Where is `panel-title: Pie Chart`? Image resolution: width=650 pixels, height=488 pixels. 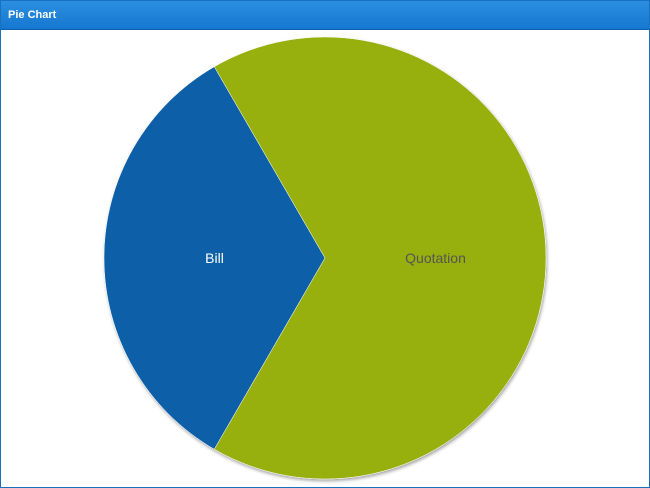
panel-title: Pie Chart is located at coordinates (32, 15).